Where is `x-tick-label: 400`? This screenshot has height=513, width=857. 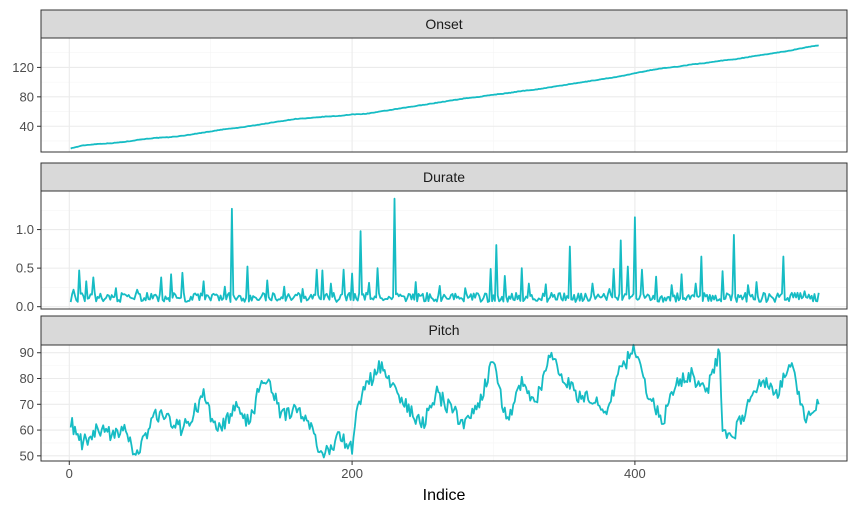 x-tick-label: 400 is located at coordinates (635, 473).